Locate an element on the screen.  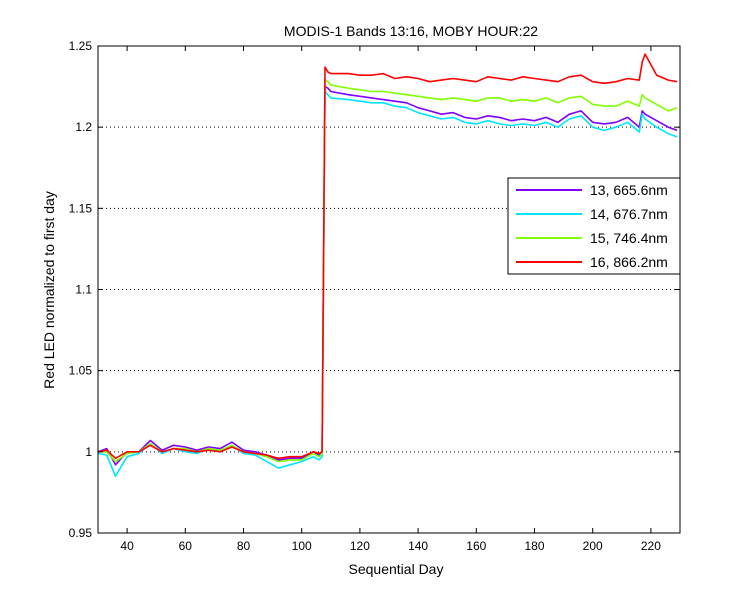
legend-box is located at coordinates (594, 226).